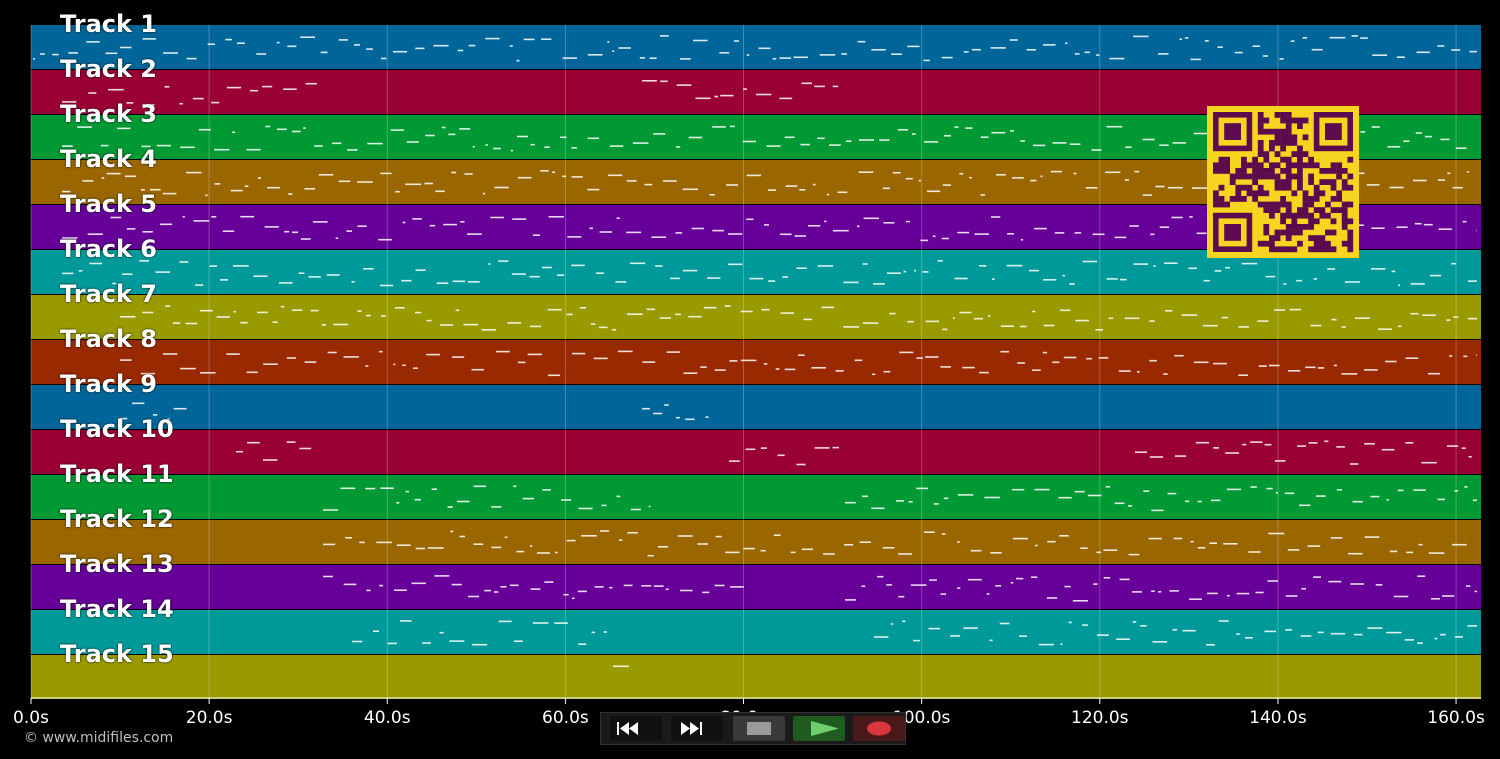 The width and height of the screenshot is (1500, 759). I want to click on track-label: Track 6, so click(109, 249).